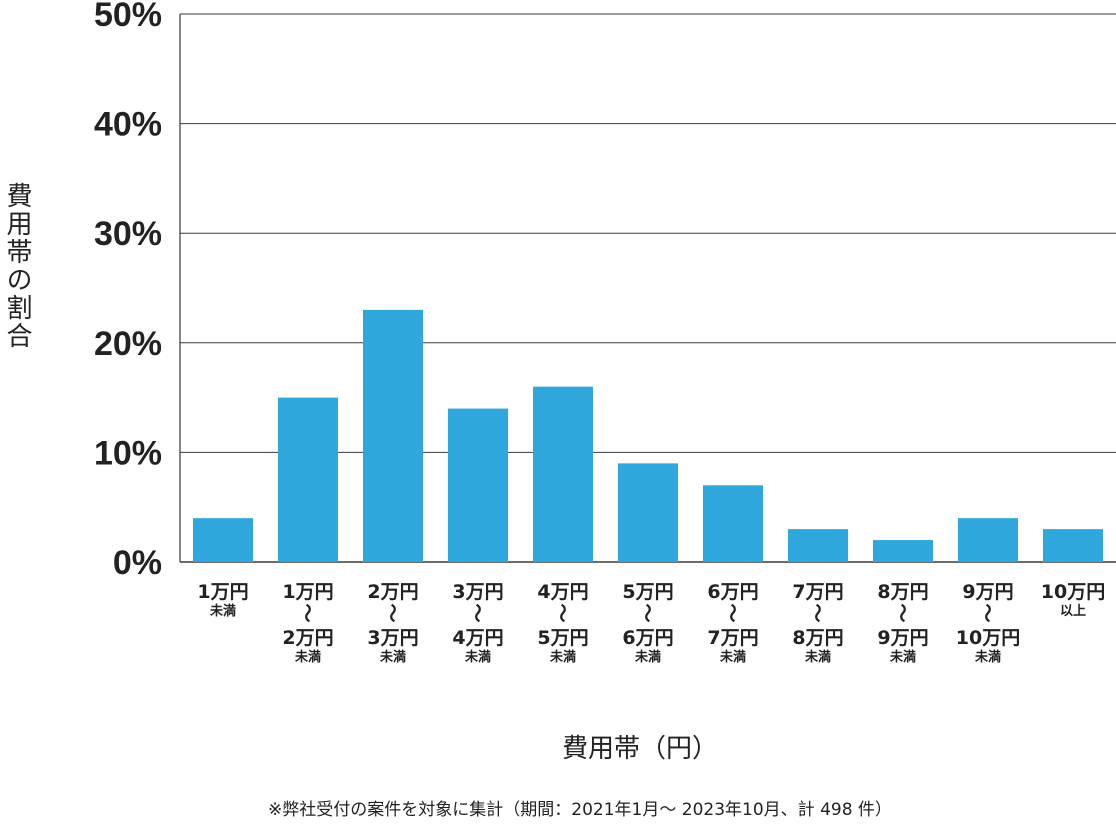  I want to click on y-tick-label: 50%, so click(128, 17).